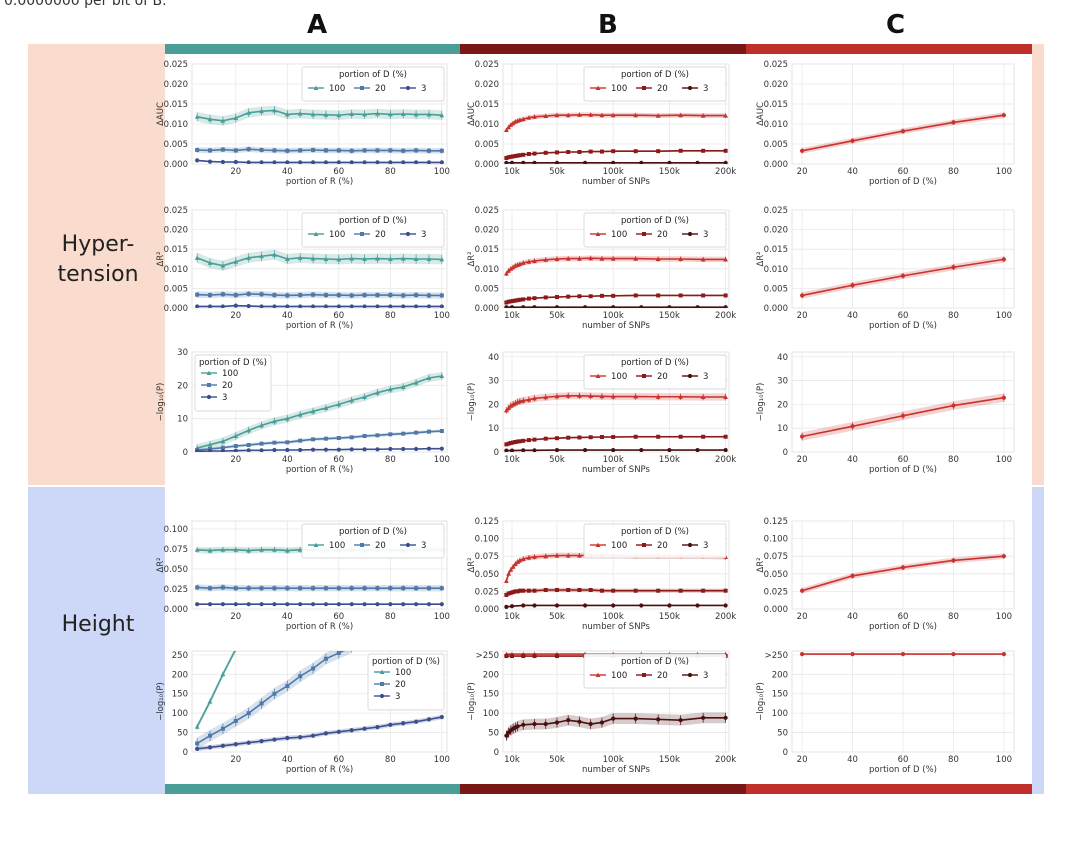  I want to click on xtick-label-c5-1: 40, so click(852, 760).